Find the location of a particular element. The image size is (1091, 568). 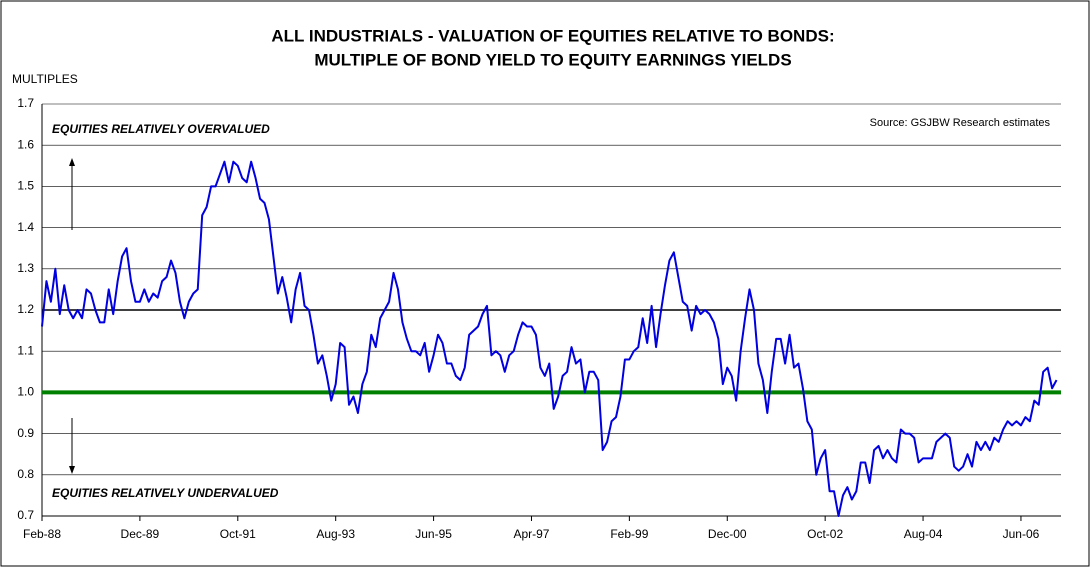

annotation: EQUITIES RELATIVELY UNDERVALUED is located at coordinates (165, 493).